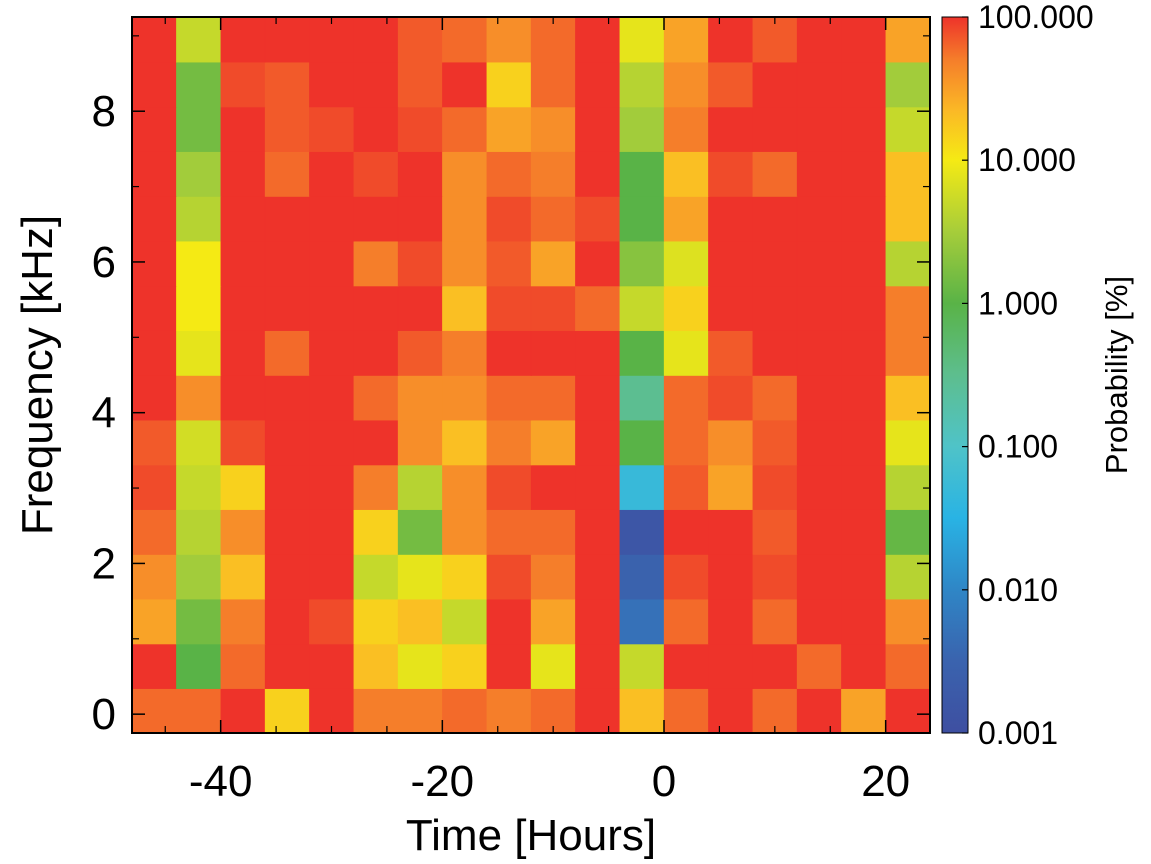 Image resolution: width=1151 pixels, height=864 pixels. I want to click on colorbar-axis: 0.001 0.010 0.100 1.000 10.000 100.000, so click(1028, 375).